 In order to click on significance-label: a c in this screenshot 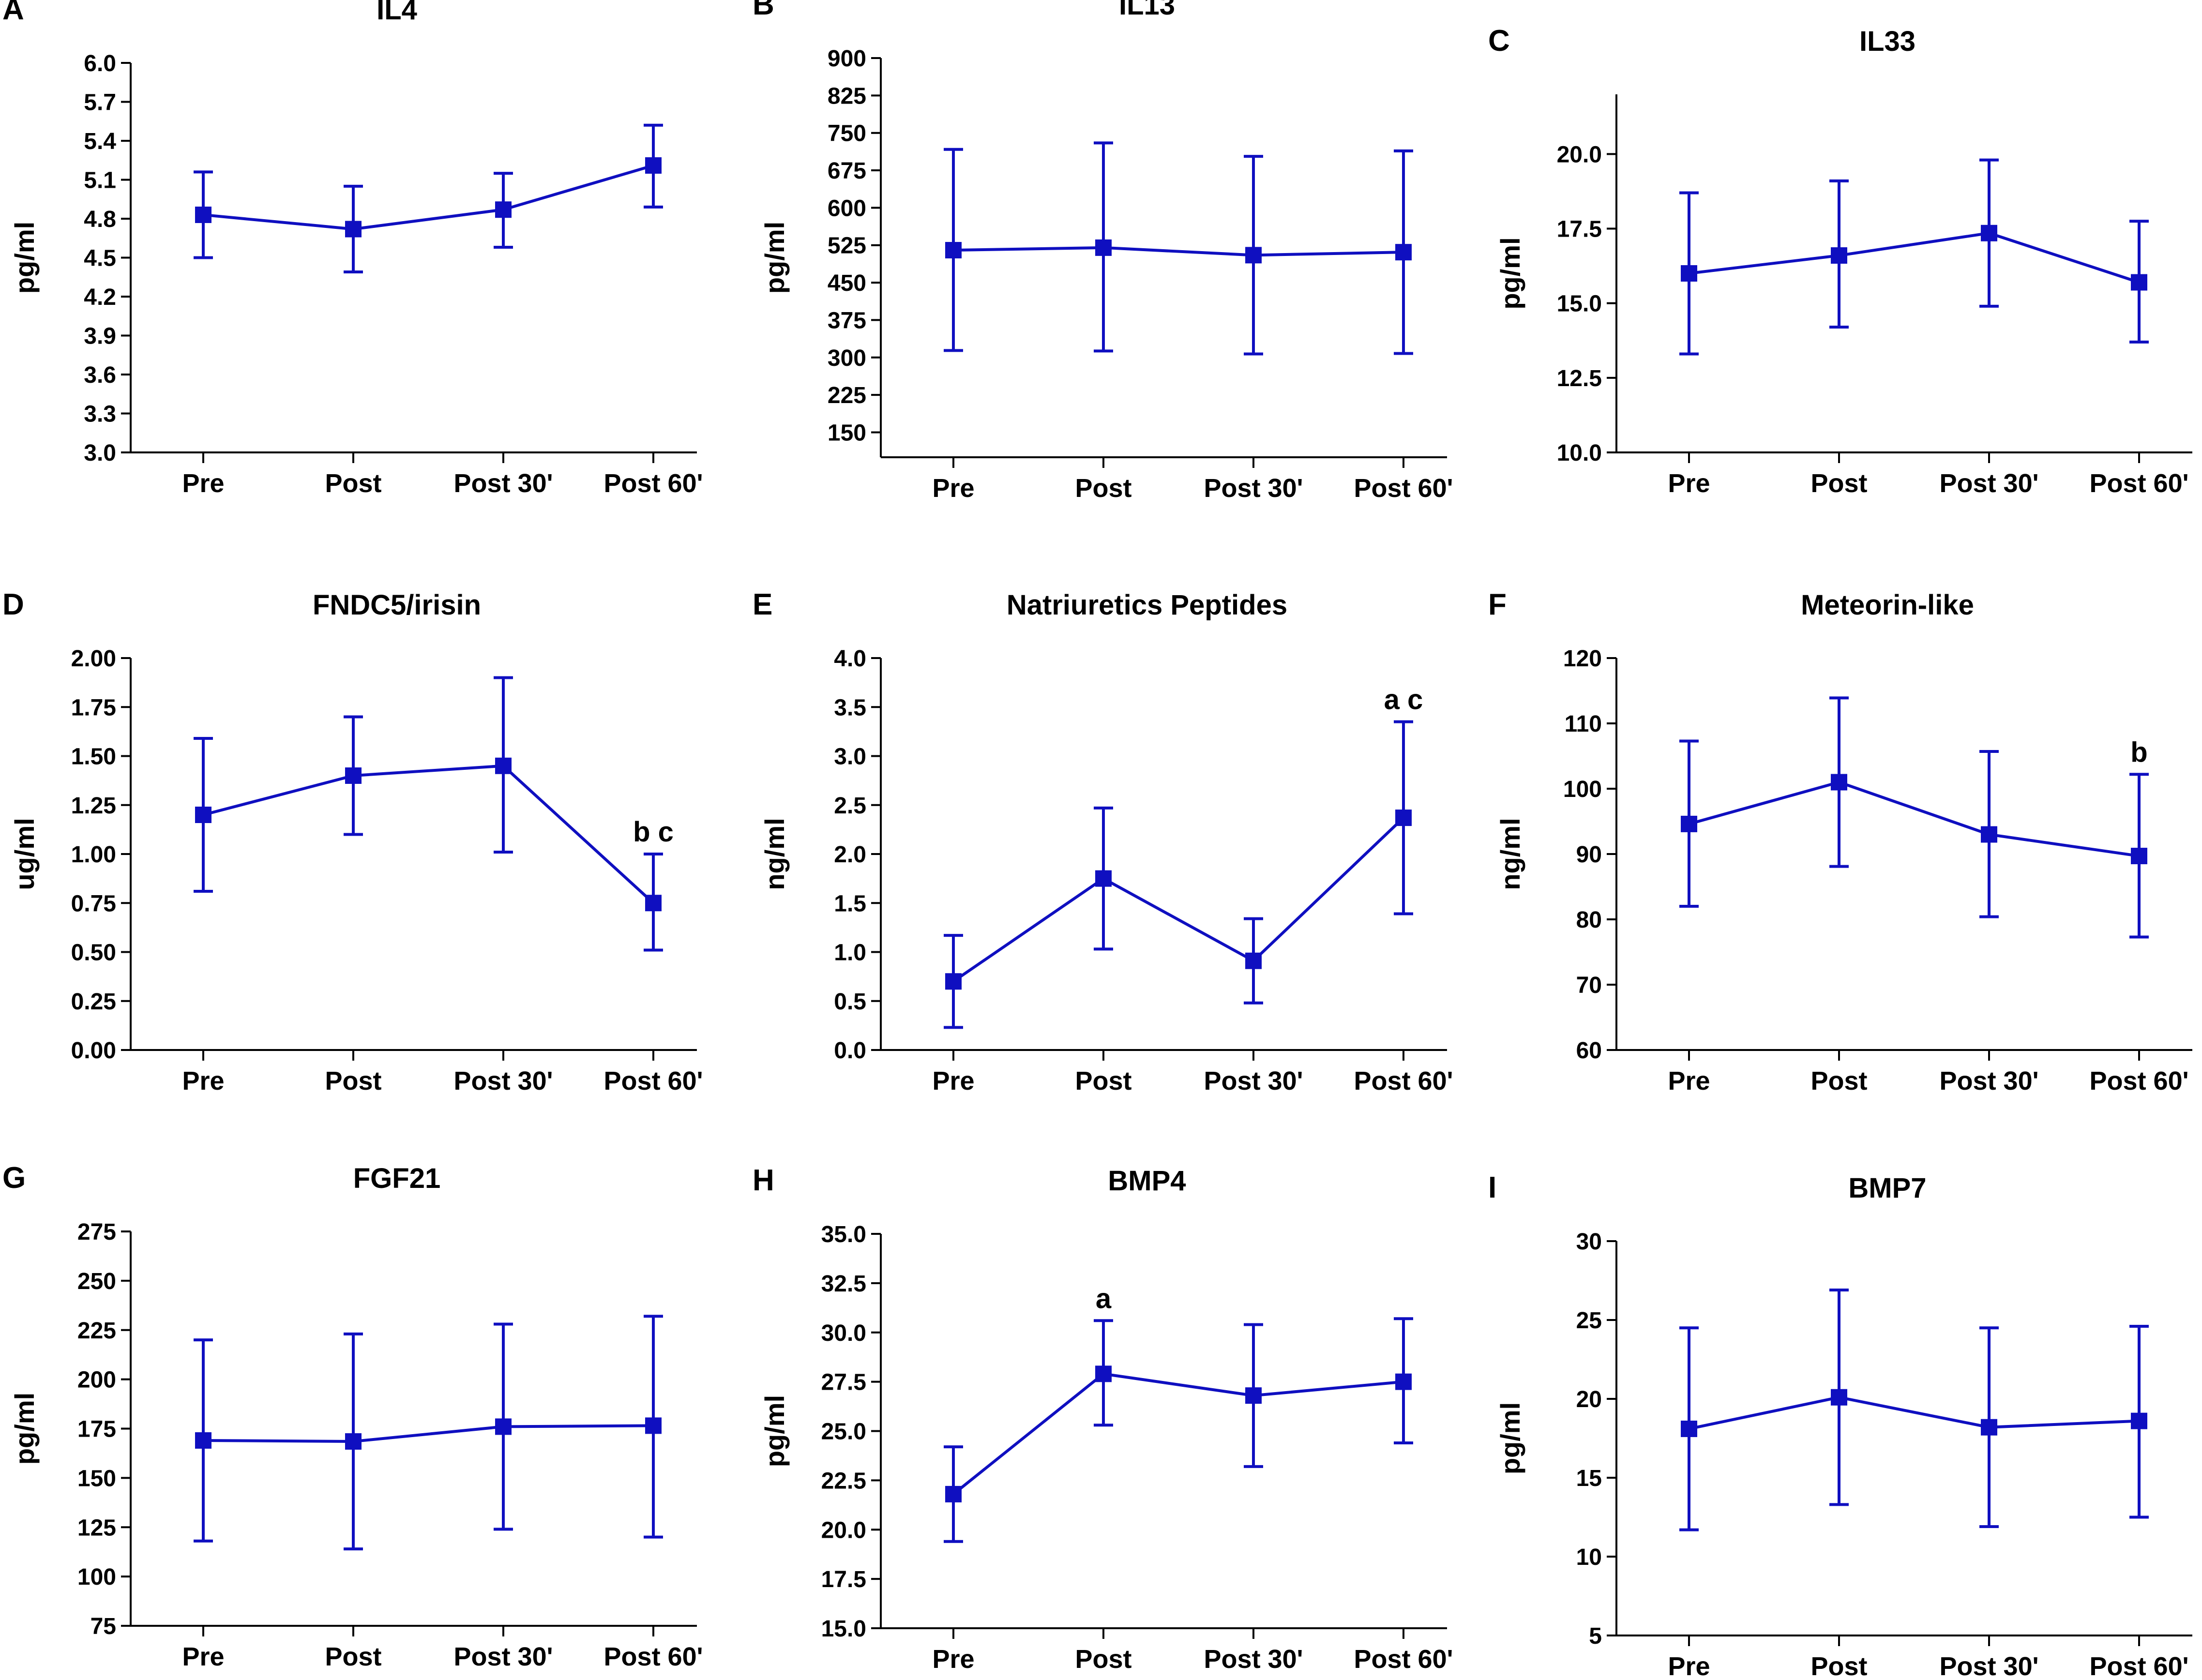, I will do `click(1403, 700)`.